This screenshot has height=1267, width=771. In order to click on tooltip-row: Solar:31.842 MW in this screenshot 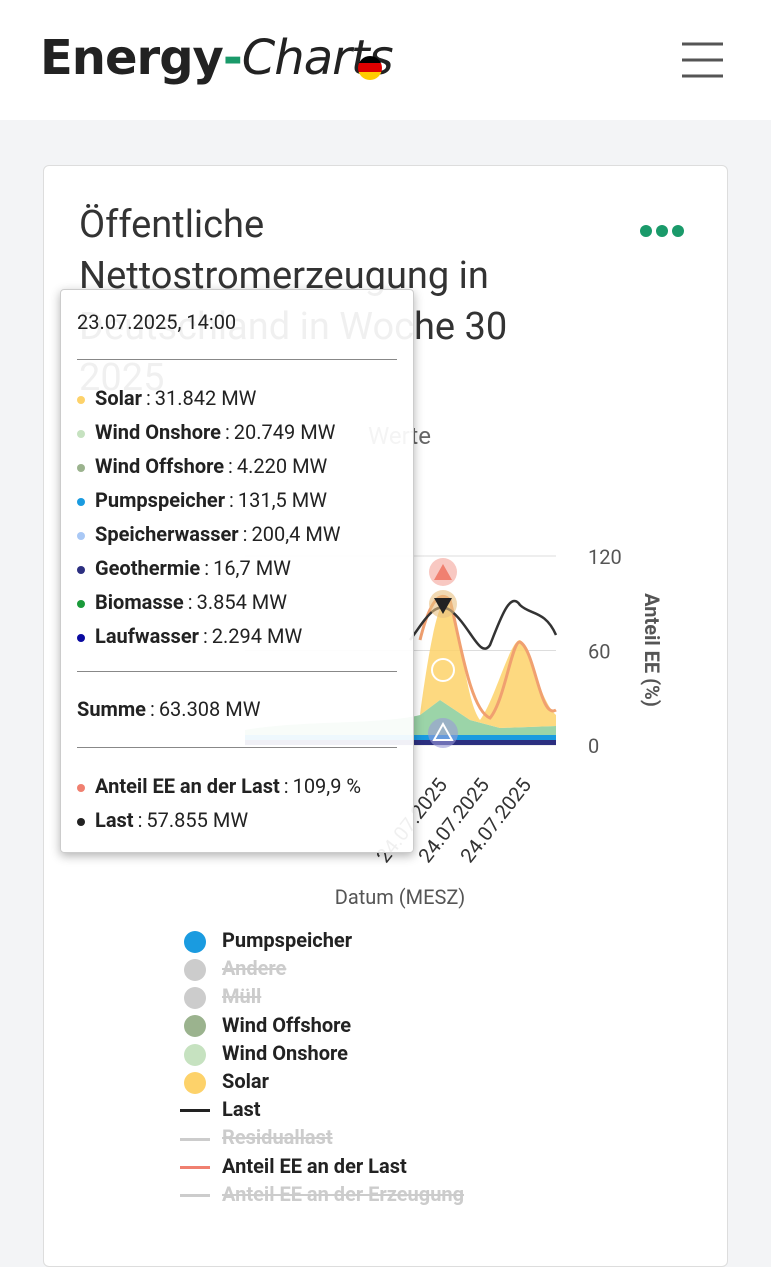, I will do `click(166, 398)`.